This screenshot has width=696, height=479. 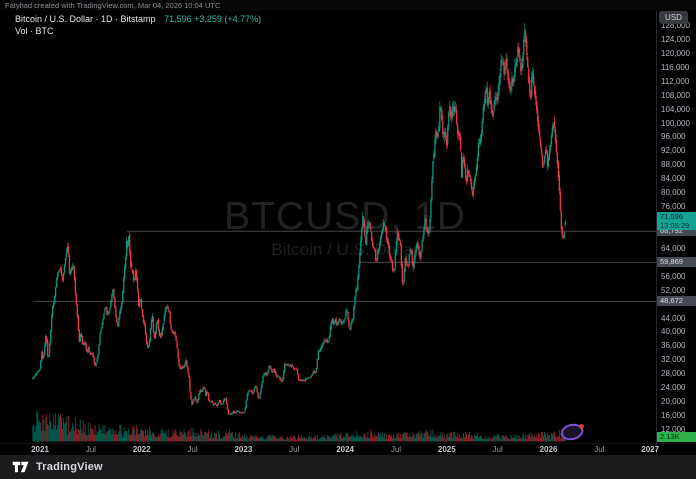 I want to click on volume-bars-down, so click(x=302, y=427).